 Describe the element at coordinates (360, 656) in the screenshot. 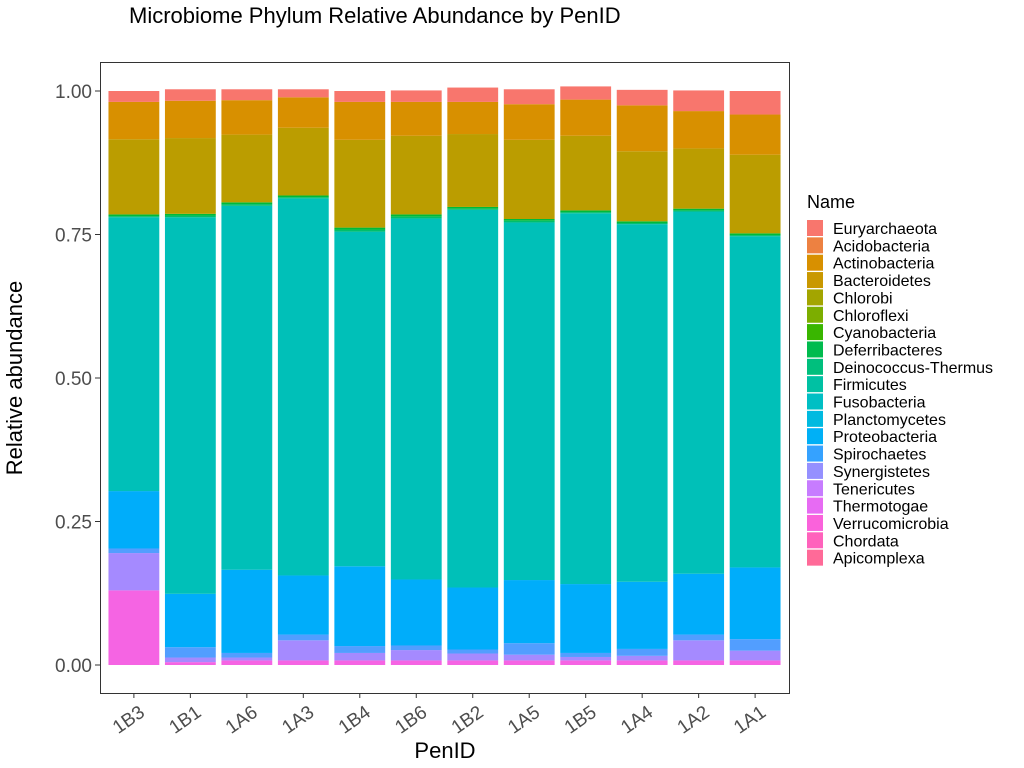

I see `bar-segment-1B4-synergistetes` at that location.